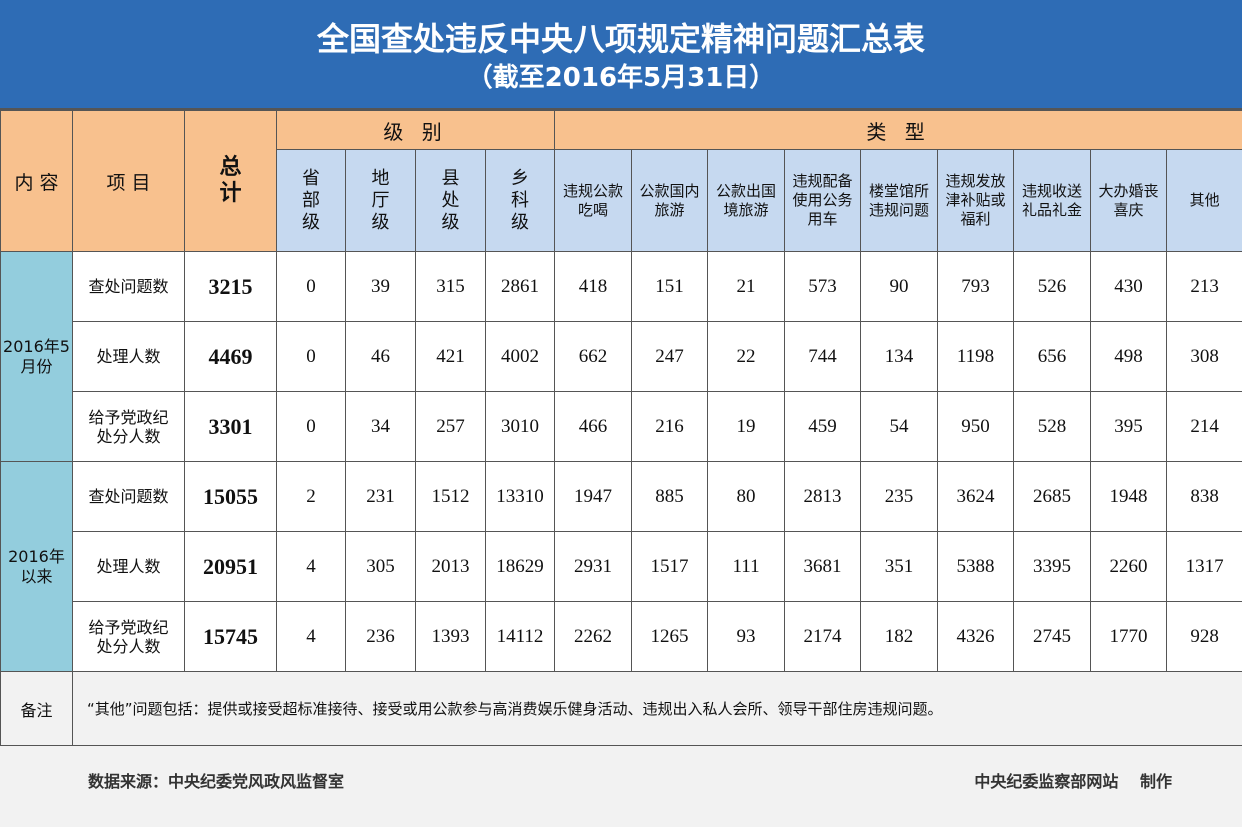  I want to click on type-value: 1948, so click(1129, 496).